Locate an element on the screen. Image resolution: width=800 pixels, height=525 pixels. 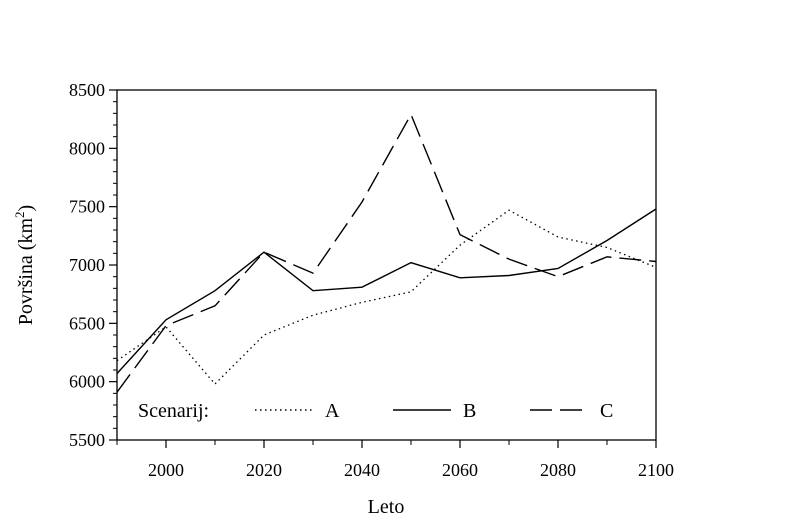
legend-title: Scenarij: is located at coordinates (173, 411).